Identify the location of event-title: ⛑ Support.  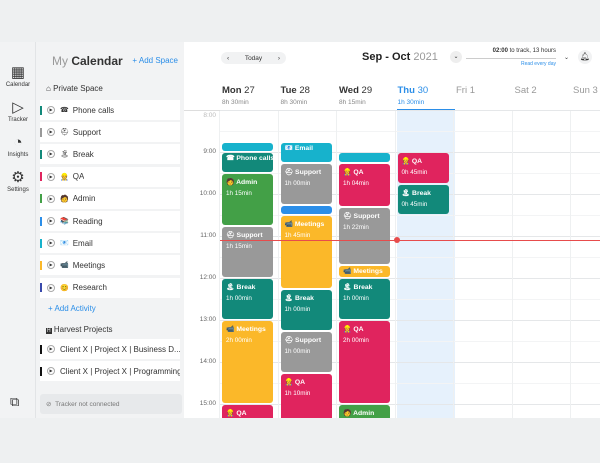
(306, 172).